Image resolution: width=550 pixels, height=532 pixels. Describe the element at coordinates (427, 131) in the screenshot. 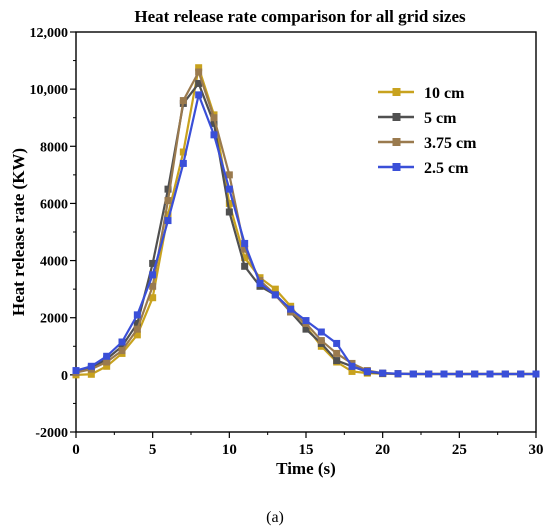

I see `legend: 10 cm 5 cm 3.75 cm 2.5 cm` at that location.